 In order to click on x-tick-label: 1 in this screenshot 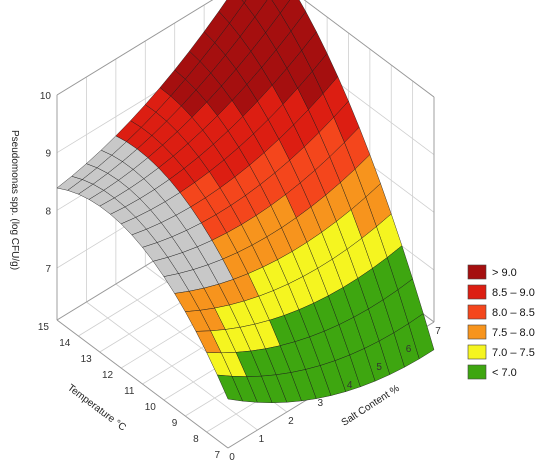, I will do `click(262, 439)`.